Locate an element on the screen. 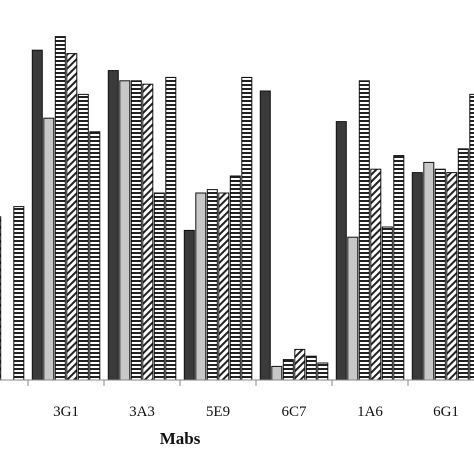 The height and width of the screenshot is (474, 474). x-tick-label-6G1: 6G1 is located at coordinates (446, 412).